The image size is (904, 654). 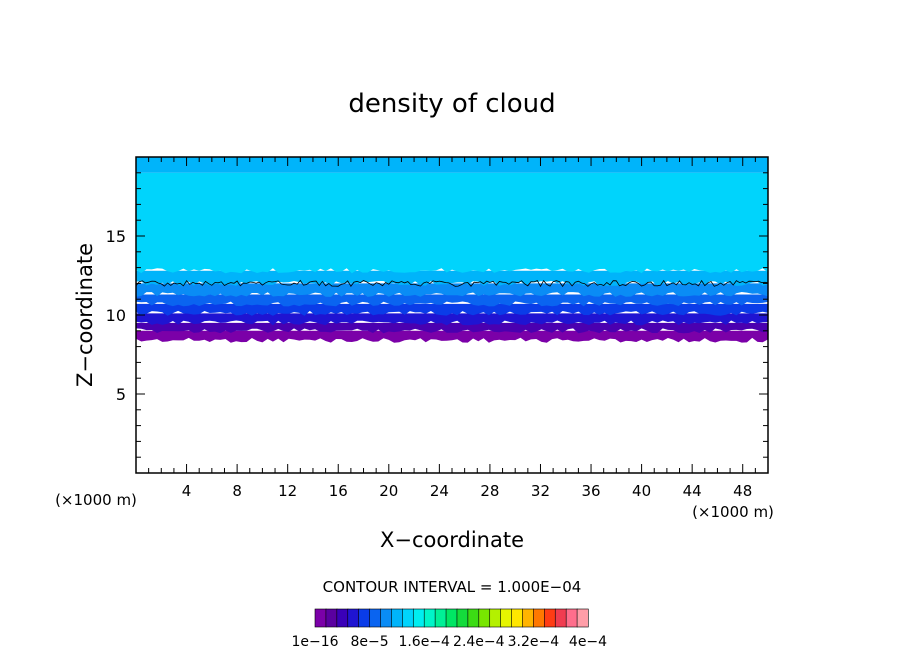 I want to click on y-axis-unit: (×1000 m), so click(x=96, y=500).